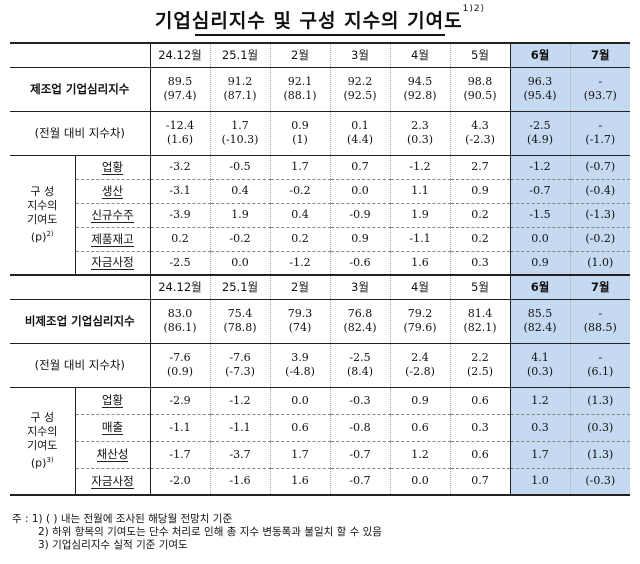 This screenshot has width=640, height=564. I want to click on manufacturing-component-cell: -0.7, so click(539, 190).